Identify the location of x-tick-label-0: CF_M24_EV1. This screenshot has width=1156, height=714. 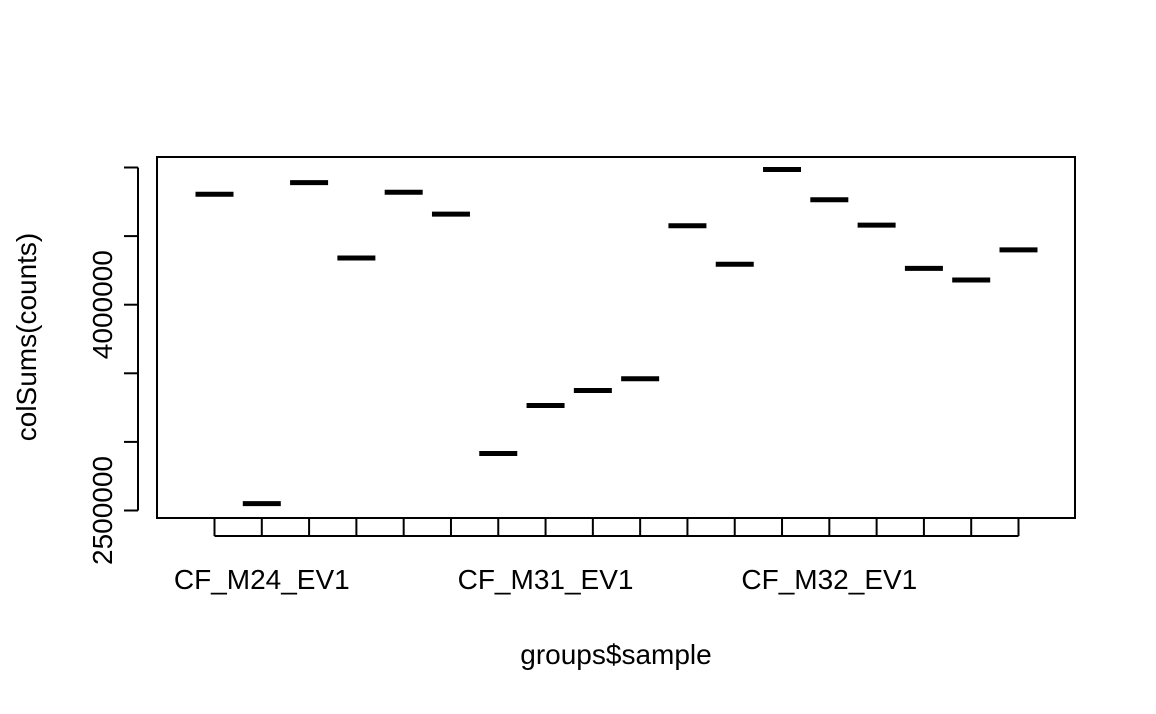
(262, 579).